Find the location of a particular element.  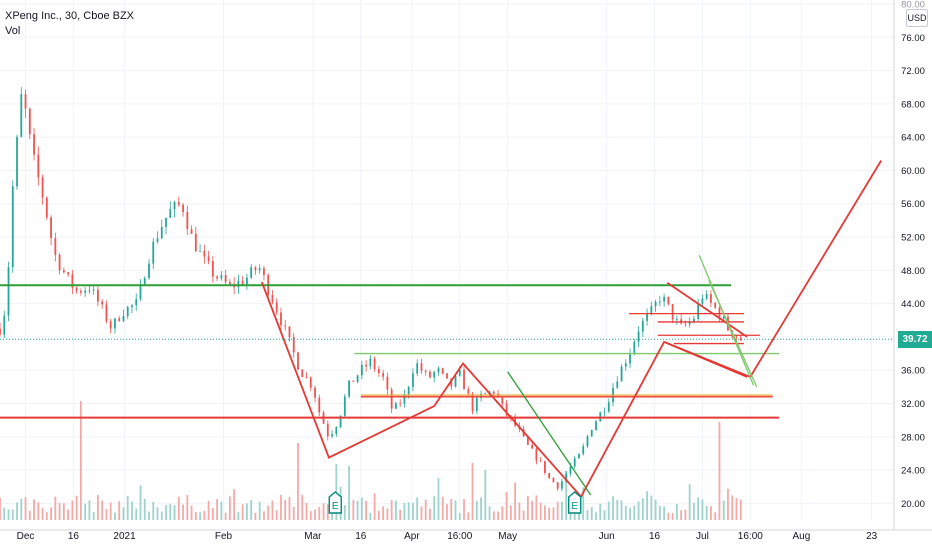

y-tick-label: 64.00 is located at coordinates (913, 138).